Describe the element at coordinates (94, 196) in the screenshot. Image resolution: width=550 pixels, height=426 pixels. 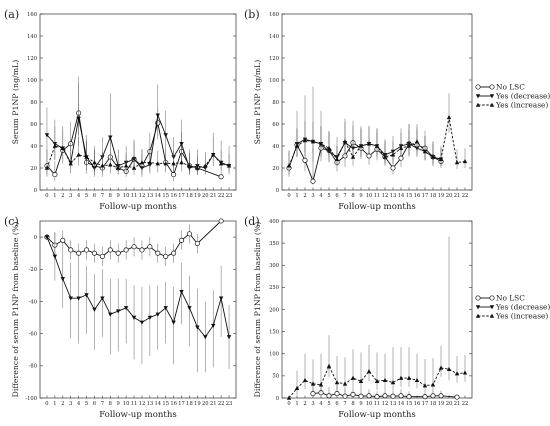
I see `x-tick-label: 6` at that location.